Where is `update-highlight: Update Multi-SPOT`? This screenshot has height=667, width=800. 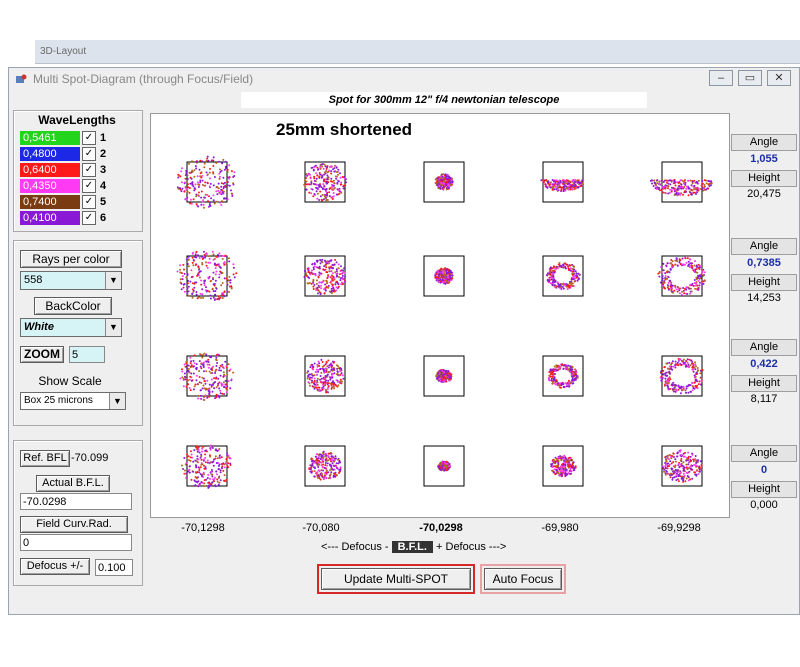
update-highlight: Update Multi-SPOT is located at coordinates (396, 579).